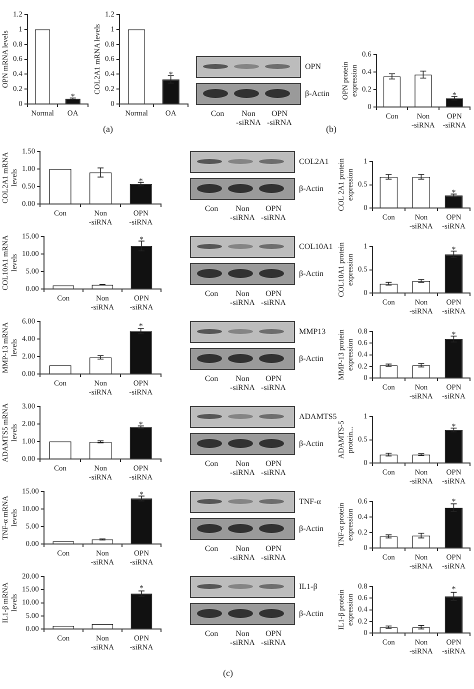 The image size is (474, 689). I want to click on text: OPN, so click(313, 66).